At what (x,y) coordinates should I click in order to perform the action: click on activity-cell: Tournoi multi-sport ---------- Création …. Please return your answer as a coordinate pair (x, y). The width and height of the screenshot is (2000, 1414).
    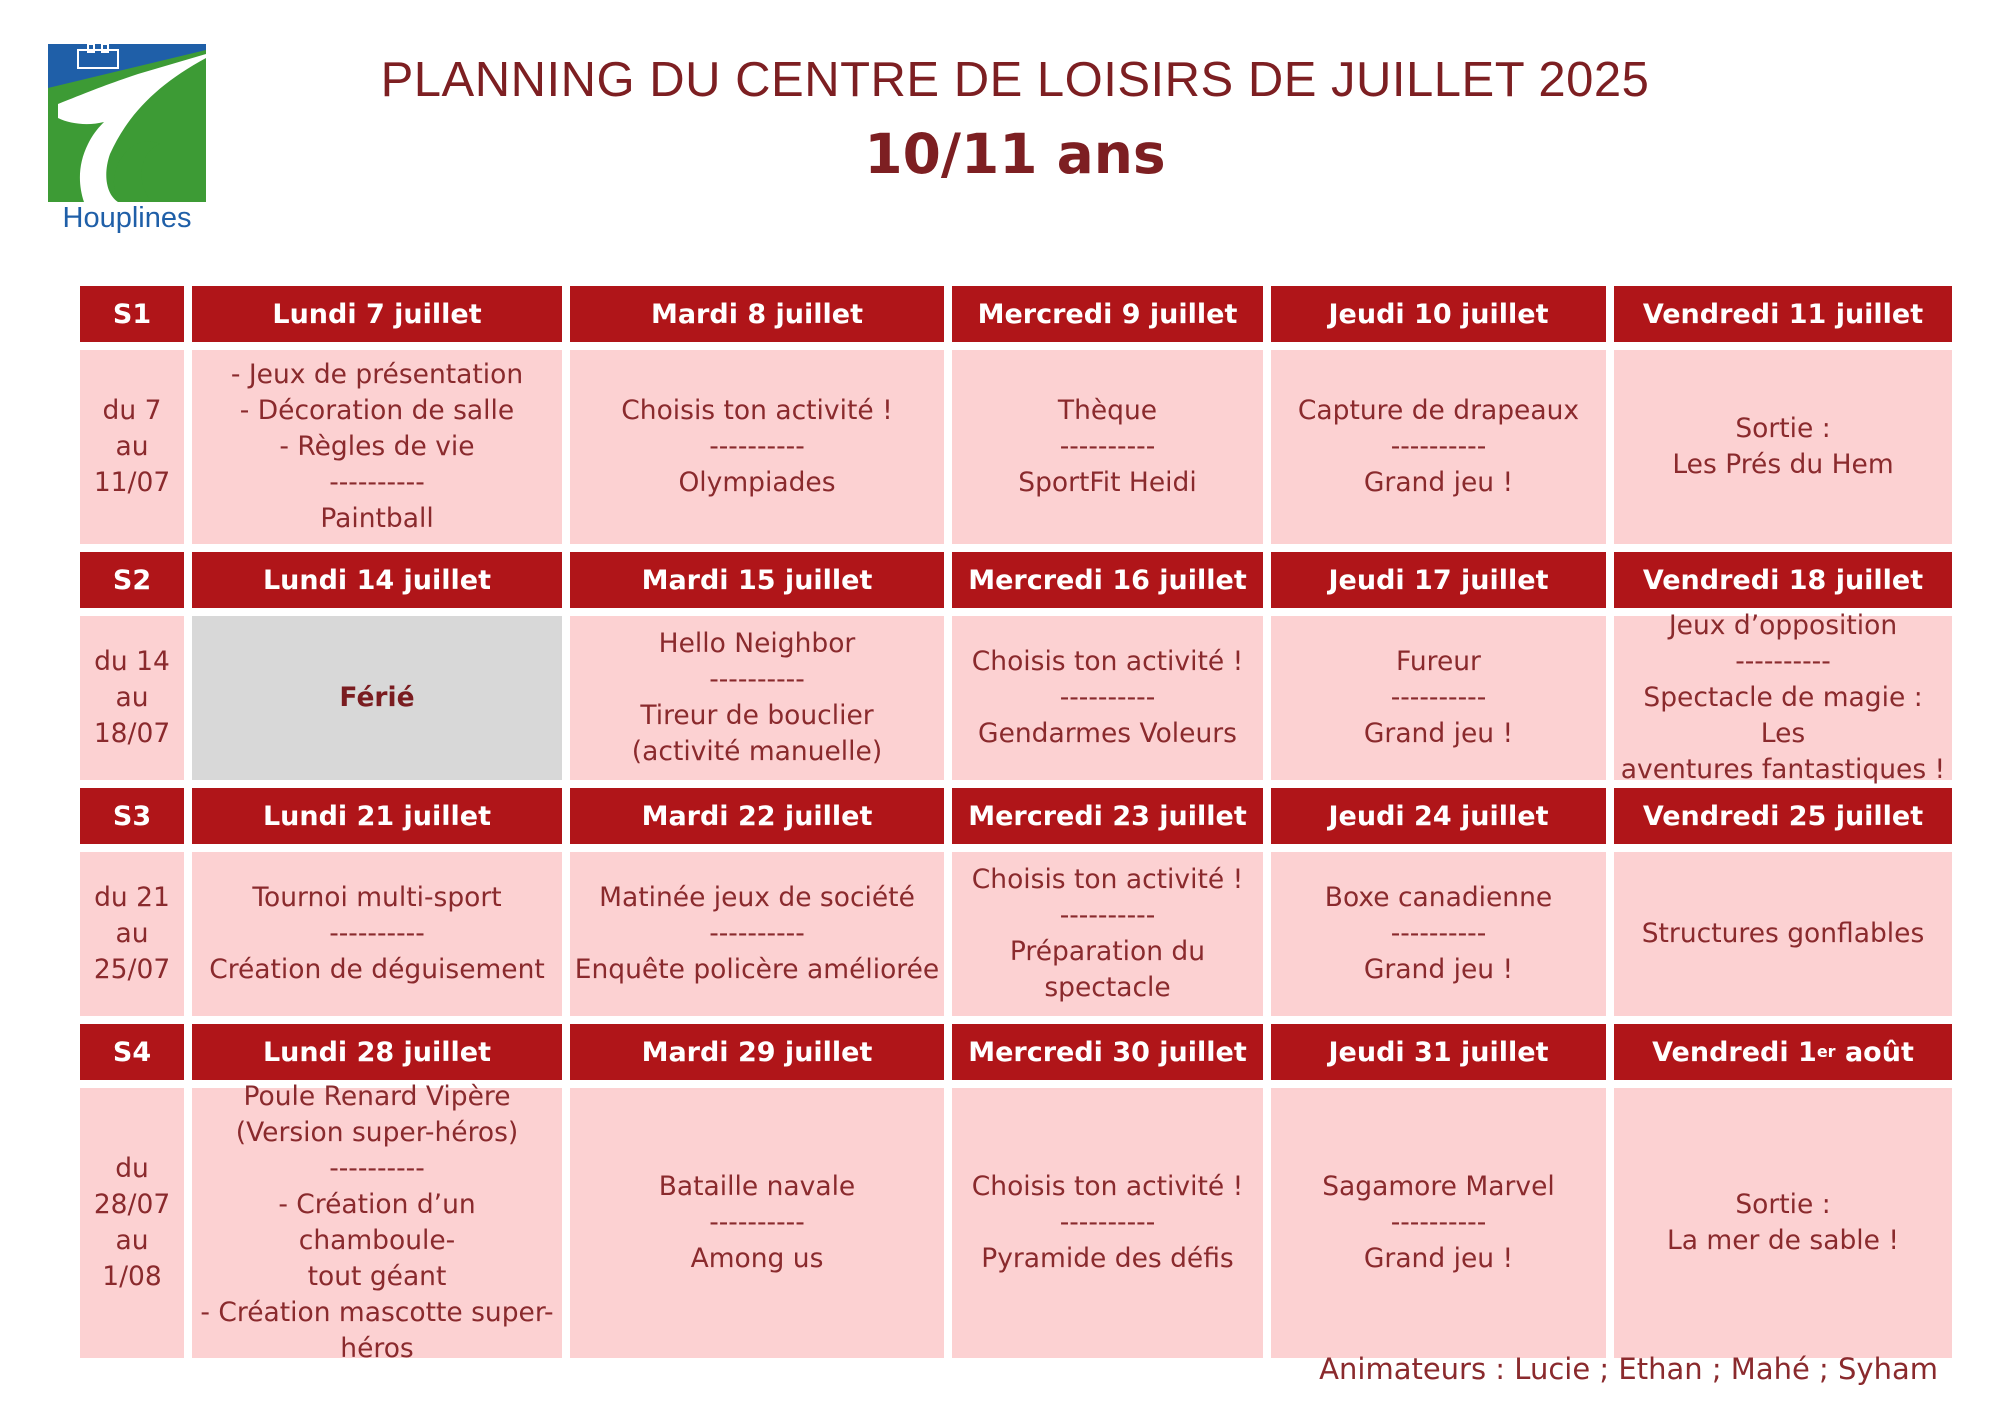
    Looking at the image, I should click on (377, 934).